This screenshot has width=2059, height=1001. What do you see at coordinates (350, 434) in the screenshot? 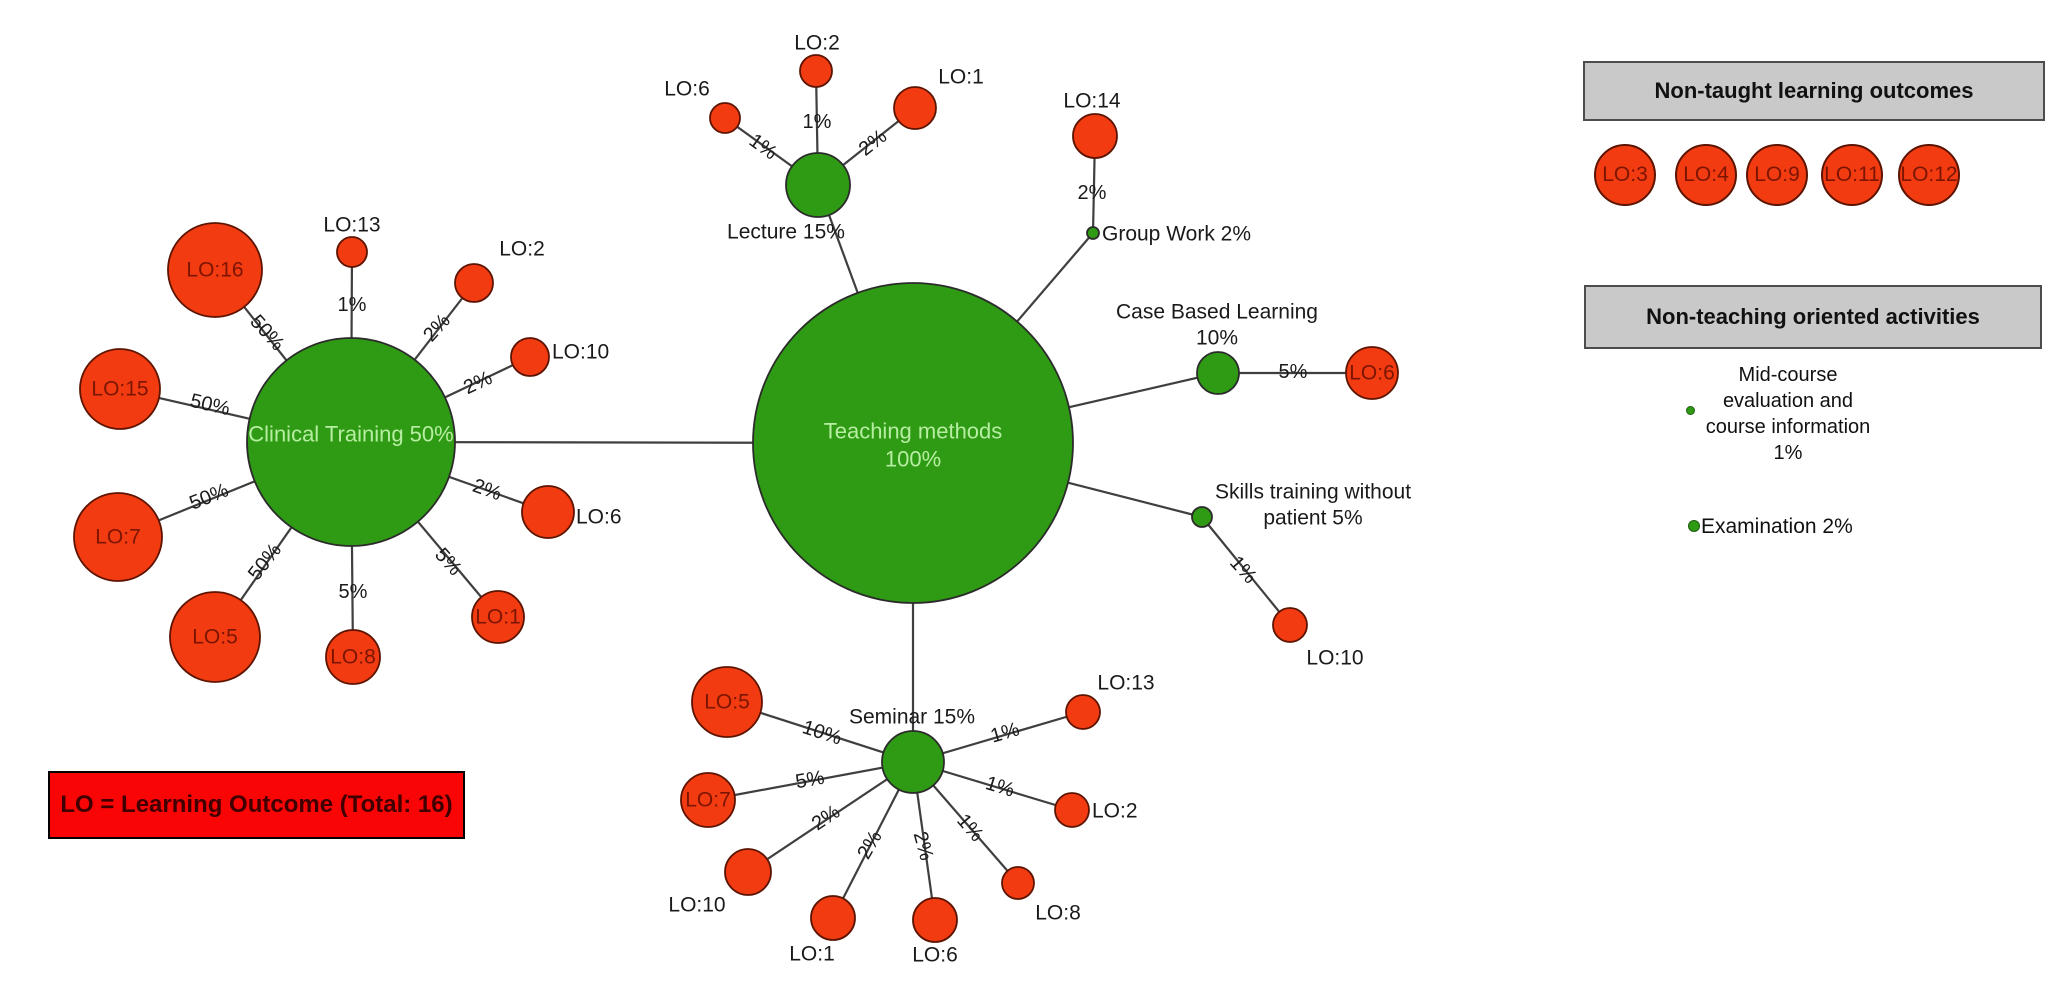
I see `label-clinical: Clinical Training 50%` at bounding box center [350, 434].